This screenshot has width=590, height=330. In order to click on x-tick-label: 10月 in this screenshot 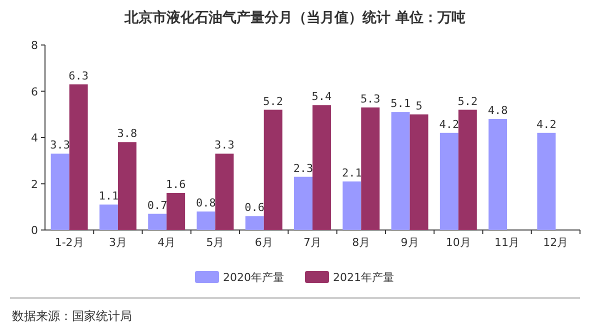, I will do `click(458, 242)`.